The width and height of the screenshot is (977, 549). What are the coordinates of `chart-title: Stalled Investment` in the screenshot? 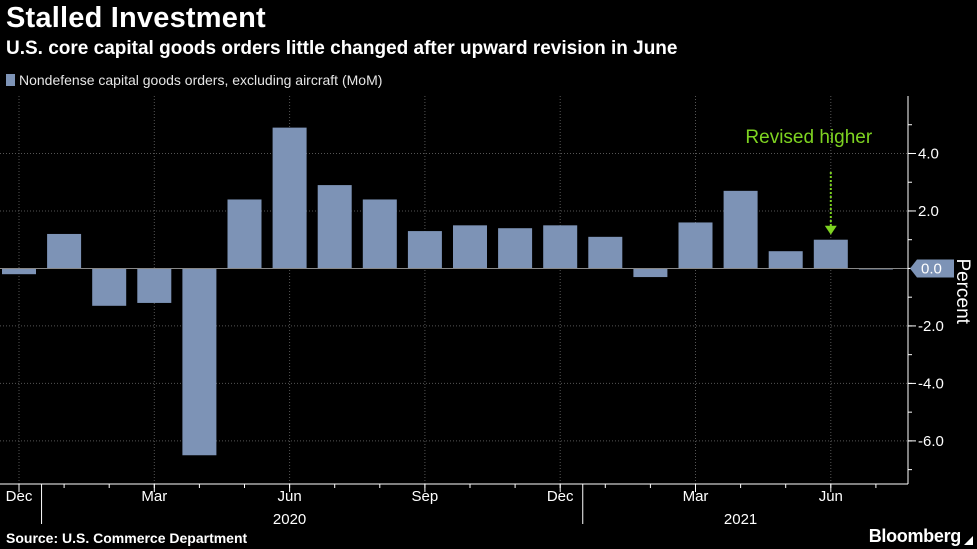 It's located at (136, 18).